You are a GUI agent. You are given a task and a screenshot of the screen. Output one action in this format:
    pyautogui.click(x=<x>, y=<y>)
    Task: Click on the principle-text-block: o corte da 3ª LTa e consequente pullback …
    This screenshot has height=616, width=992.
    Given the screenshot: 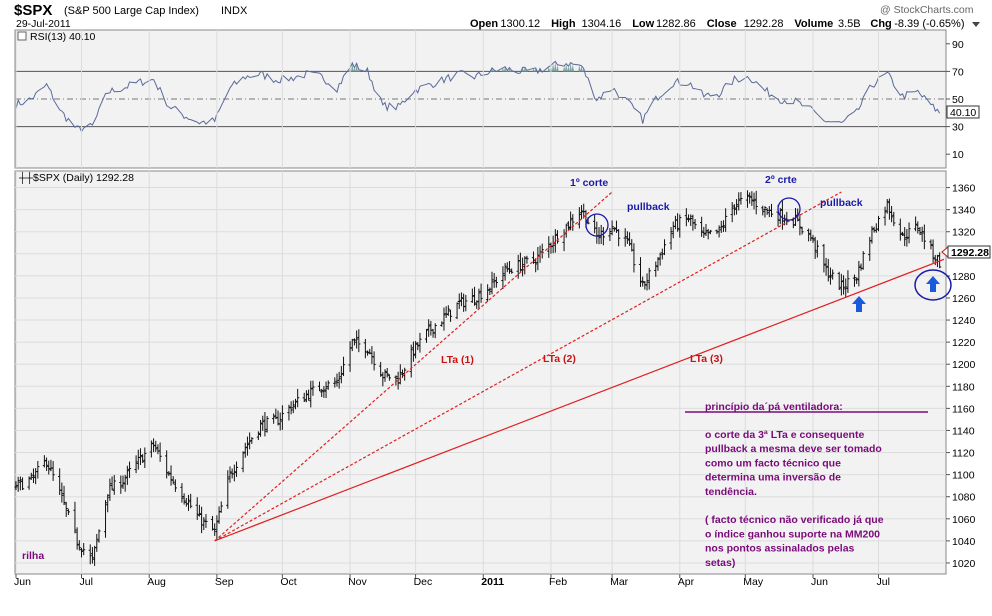 What is the action you would take?
    pyautogui.click(x=794, y=499)
    